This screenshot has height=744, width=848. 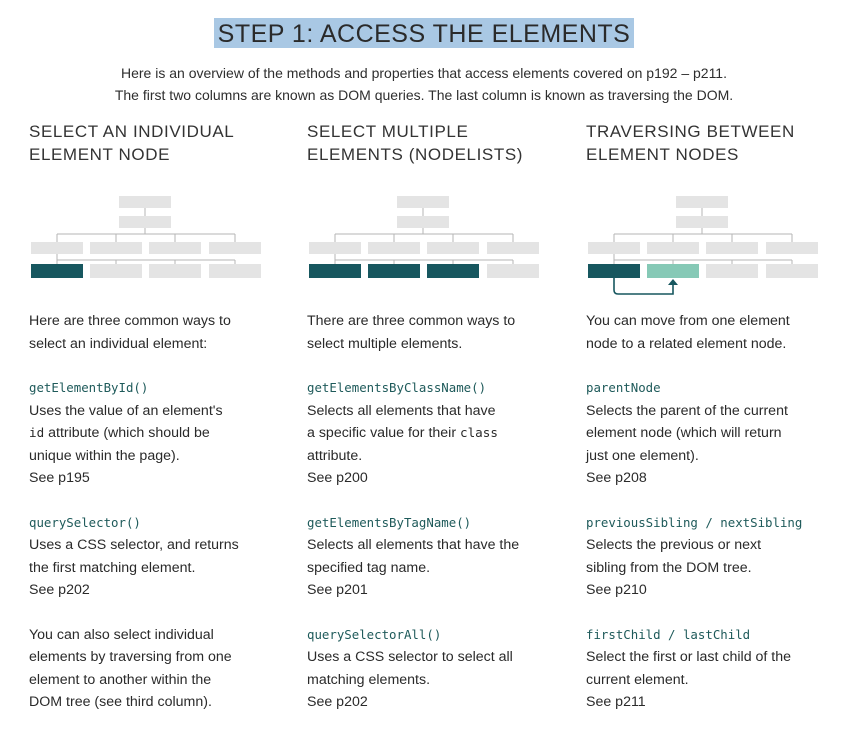 What do you see at coordinates (337, 478) in the screenshot?
I see `page-reference: See p200` at bounding box center [337, 478].